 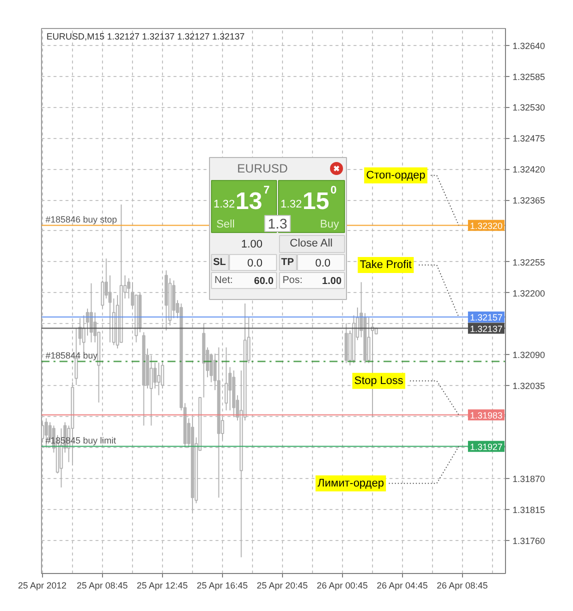 What do you see at coordinates (529, 107) in the screenshot?
I see `y-tick-label: 1.32530` at bounding box center [529, 107].